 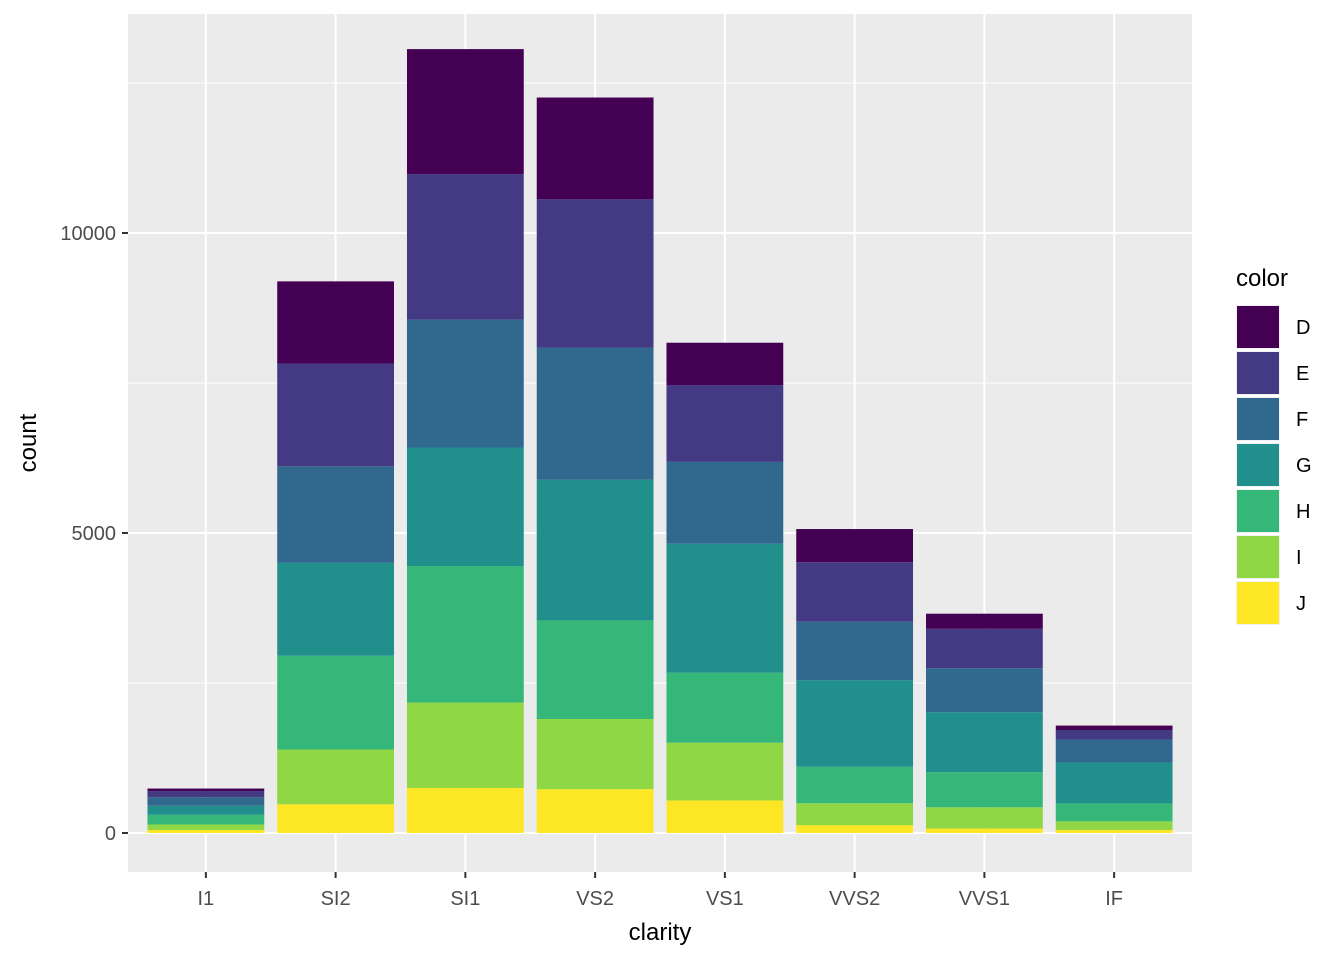 What do you see at coordinates (855, 651) in the screenshot?
I see `bar-segment-VVS2-F` at bounding box center [855, 651].